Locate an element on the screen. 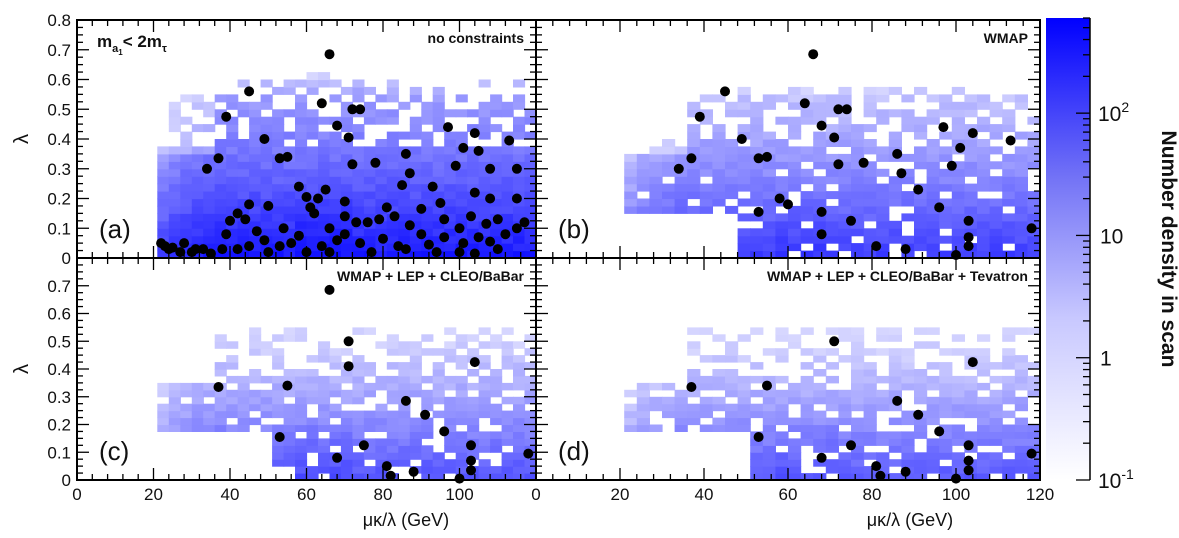 This screenshot has height=538, width=1179. y-tick-label: 0.1 is located at coordinates (59, 228).